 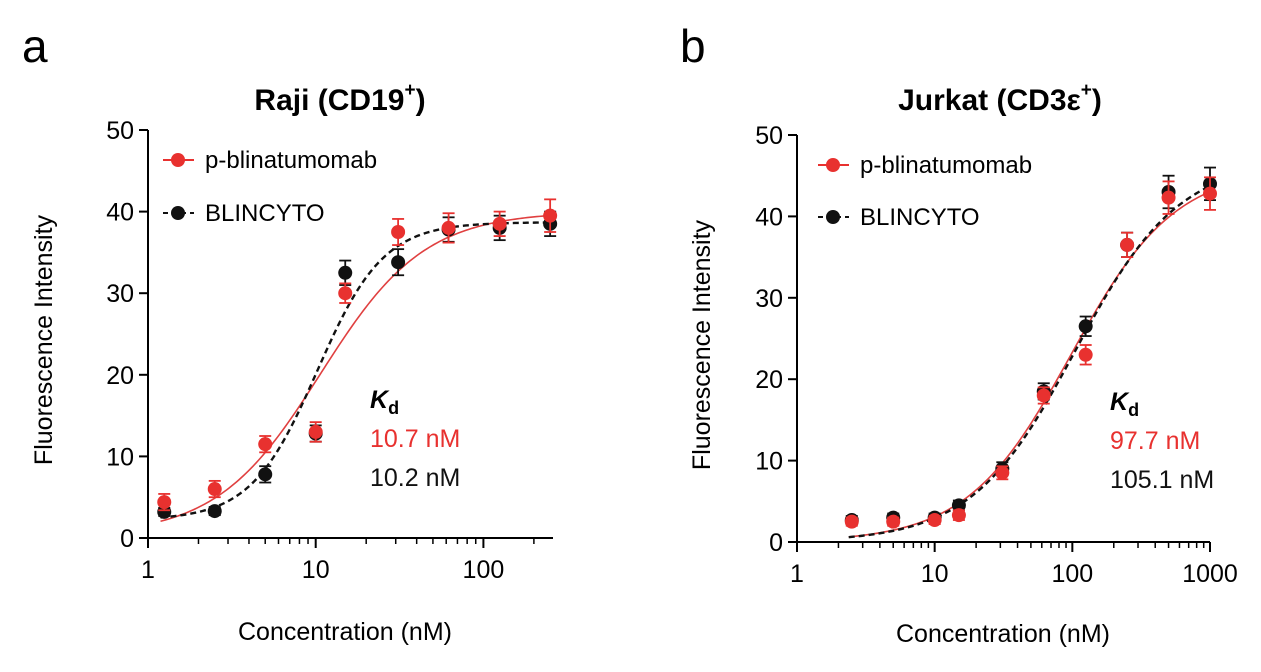 I want to click on panel-letter-a: a, so click(x=35, y=46).